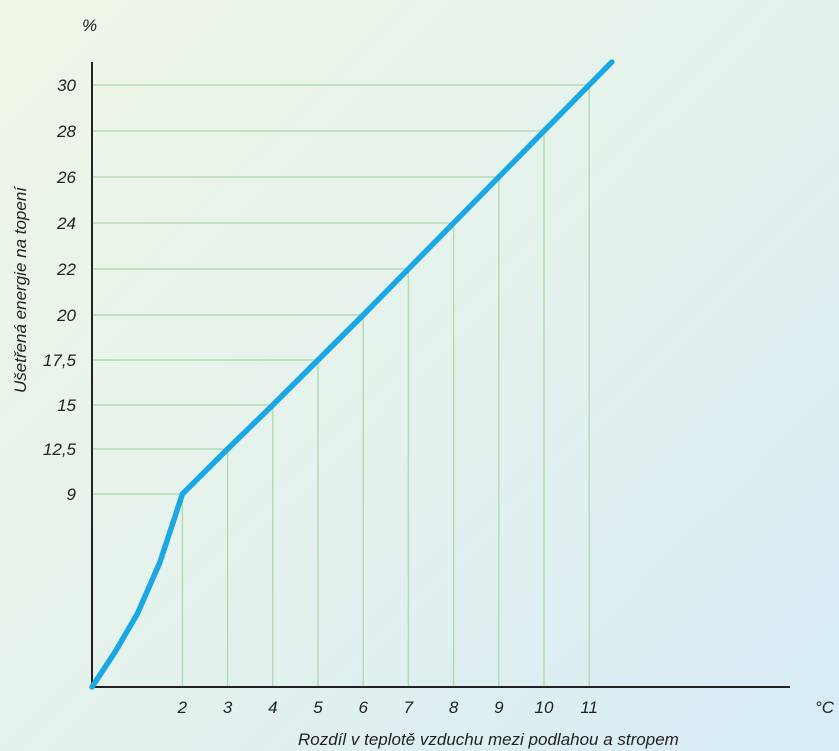 The image size is (839, 751). What do you see at coordinates (66, 223) in the screenshot?
I see `y-tick-label: 24` at bounding box center [66, 223].